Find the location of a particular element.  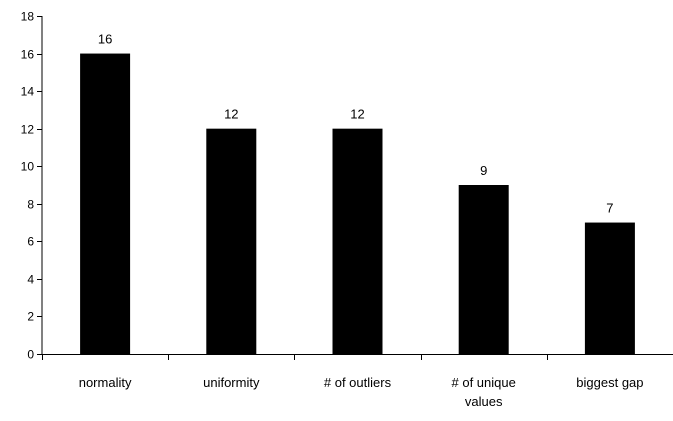

x-tick-label: normality is located at coordinates (105, 382).